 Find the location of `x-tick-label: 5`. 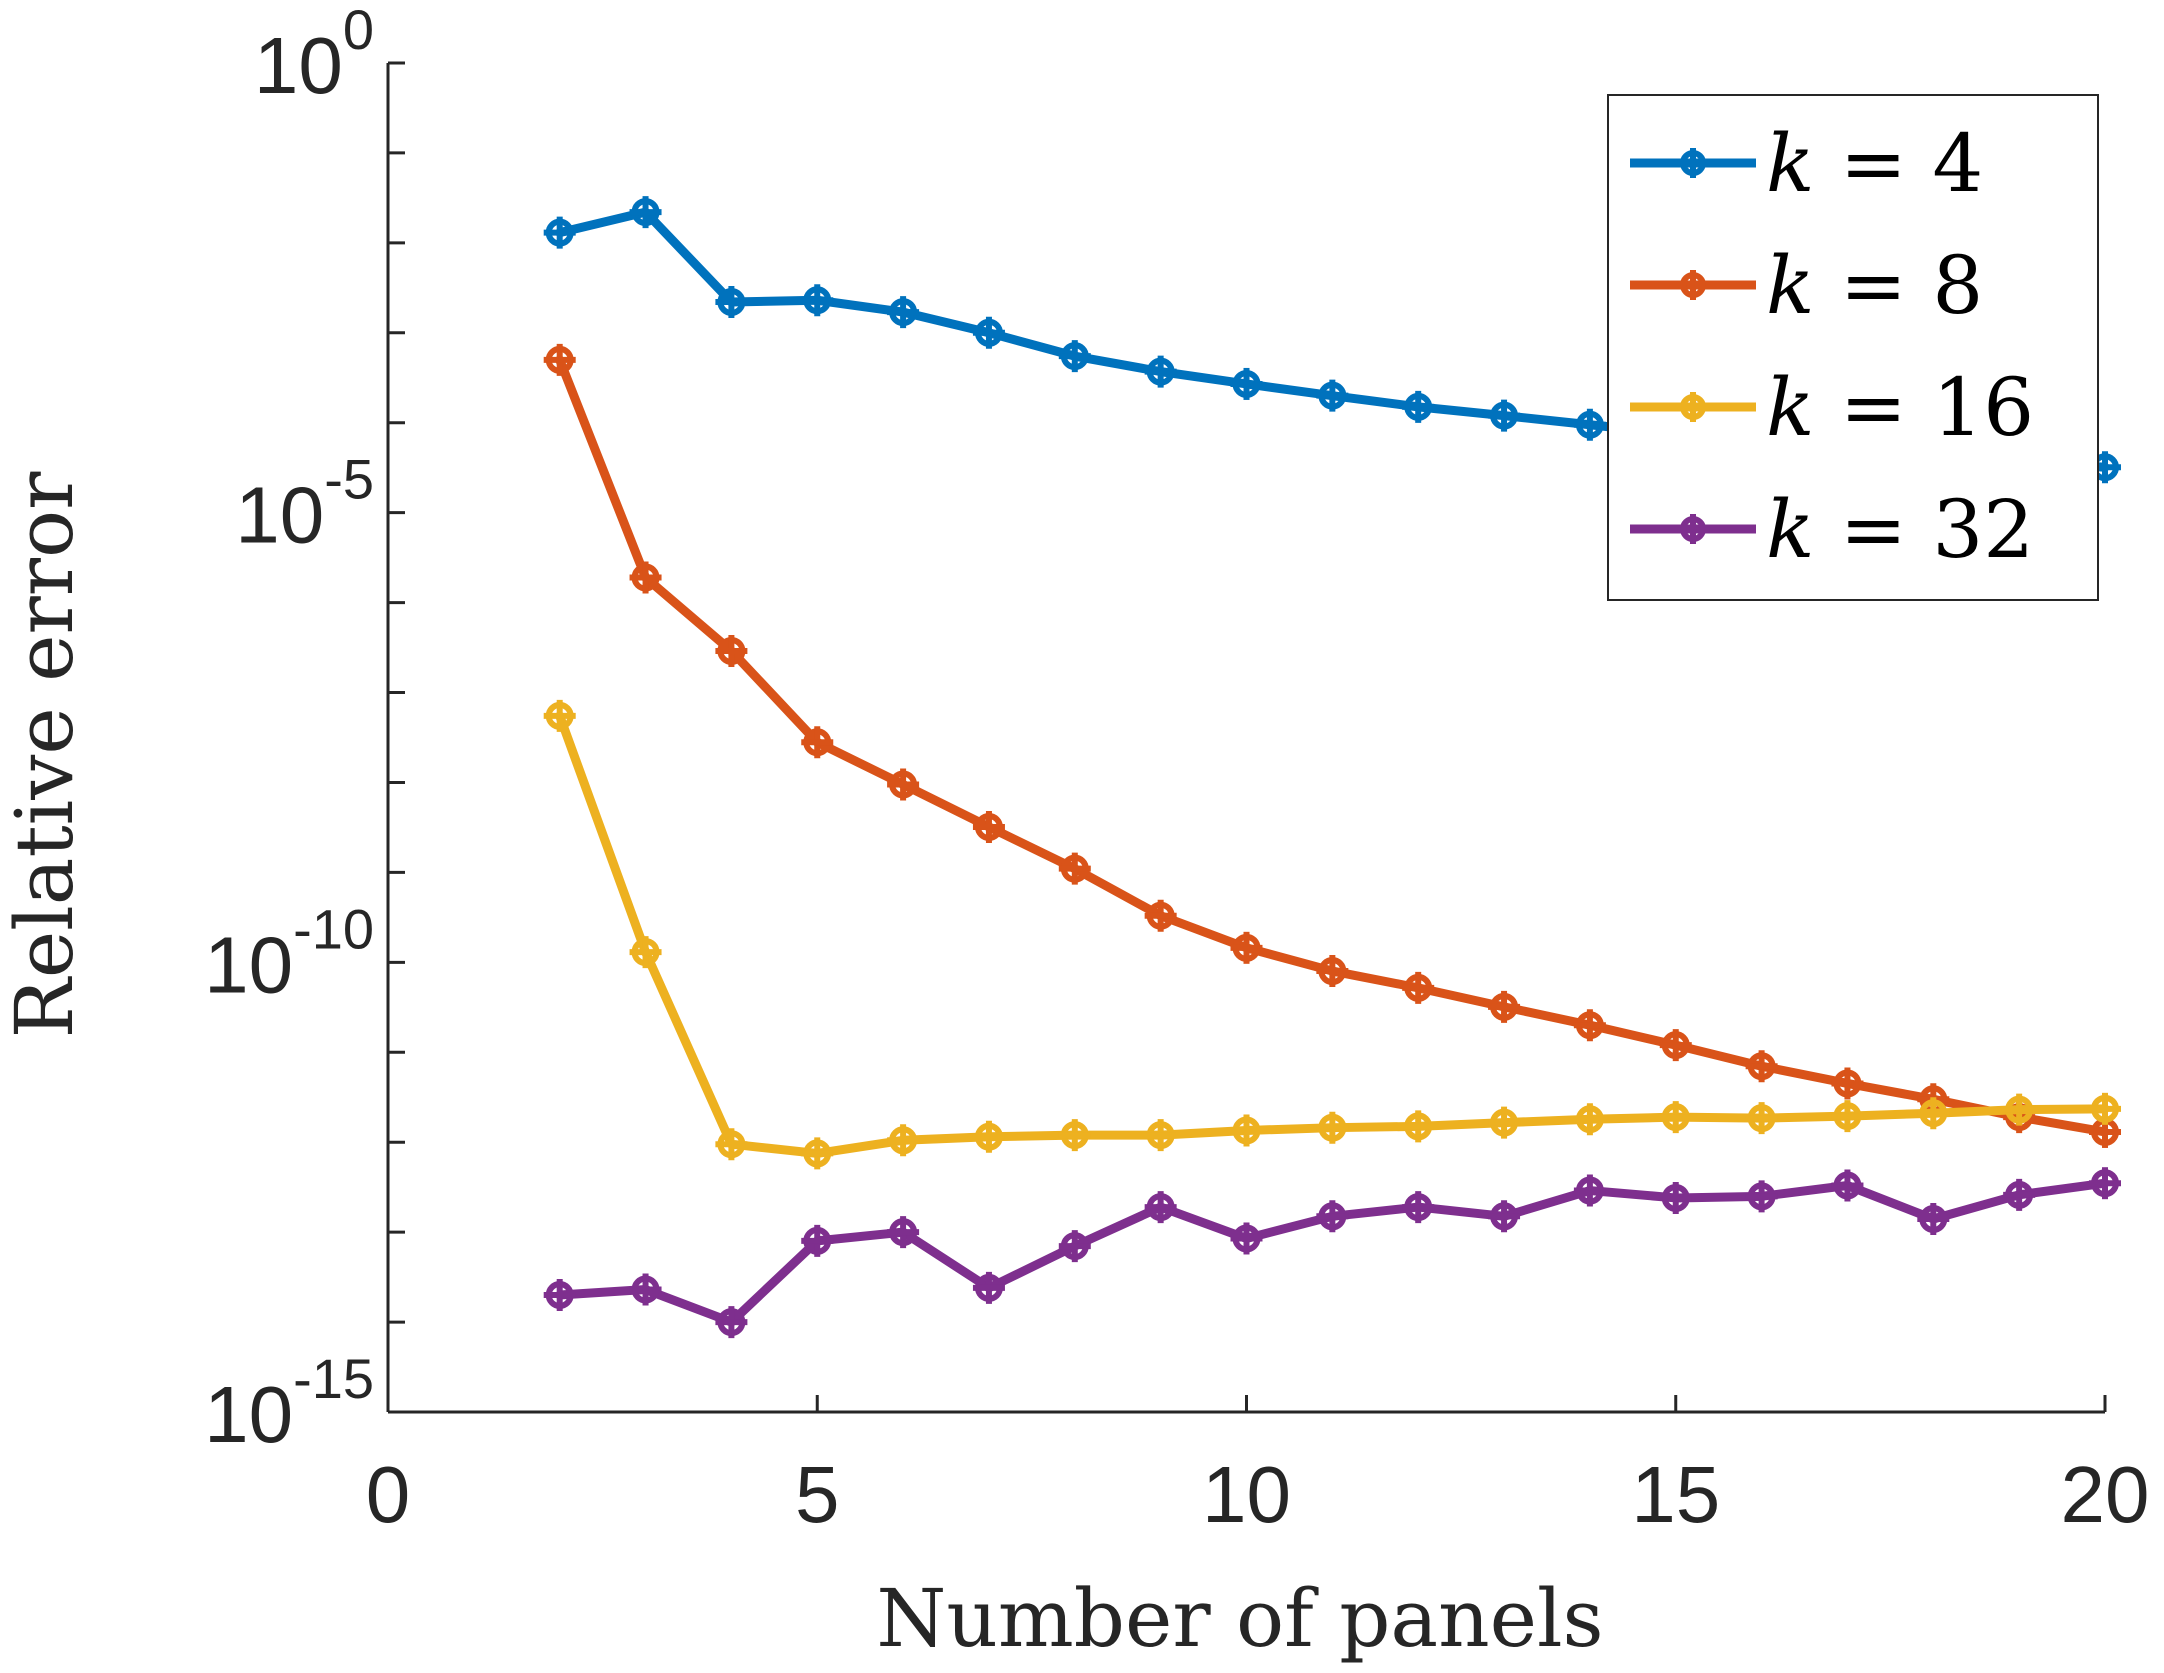

x-tick-label: 5 is located at coordinates (817, 1494).